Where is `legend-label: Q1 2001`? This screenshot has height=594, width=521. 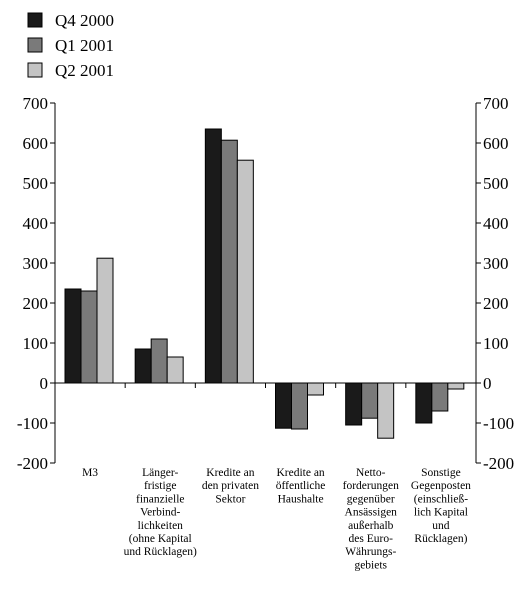
legend-label: Q1 2001 is located at coordinates (84, 45).